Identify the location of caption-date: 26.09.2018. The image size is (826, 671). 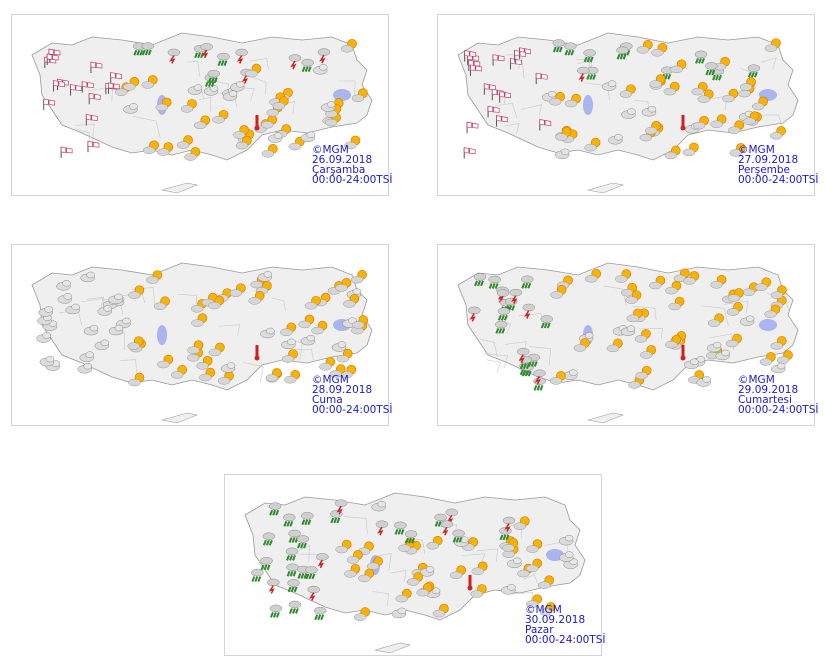
(342, 160).